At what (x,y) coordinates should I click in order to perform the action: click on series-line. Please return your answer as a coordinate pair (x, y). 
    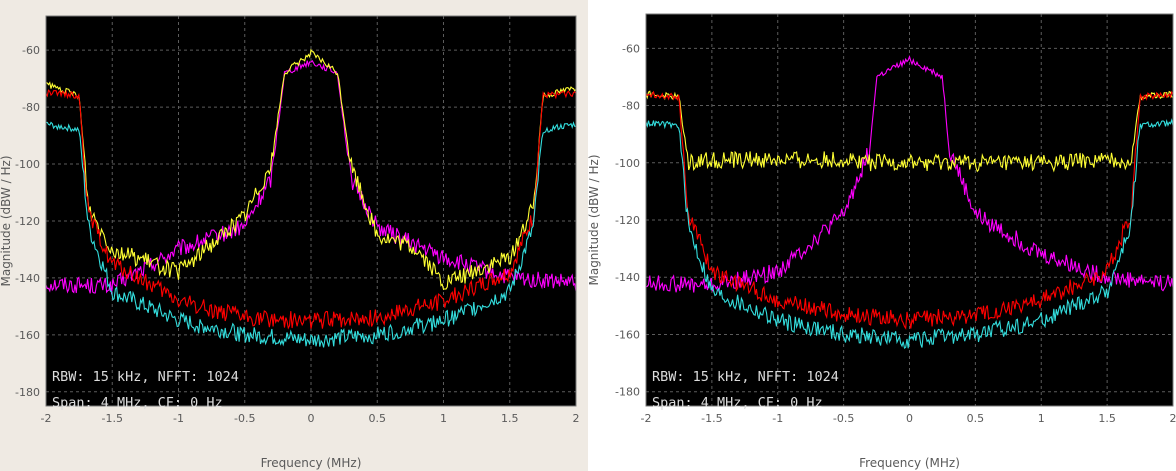
    Looking at the image, I should click on (909, 131).